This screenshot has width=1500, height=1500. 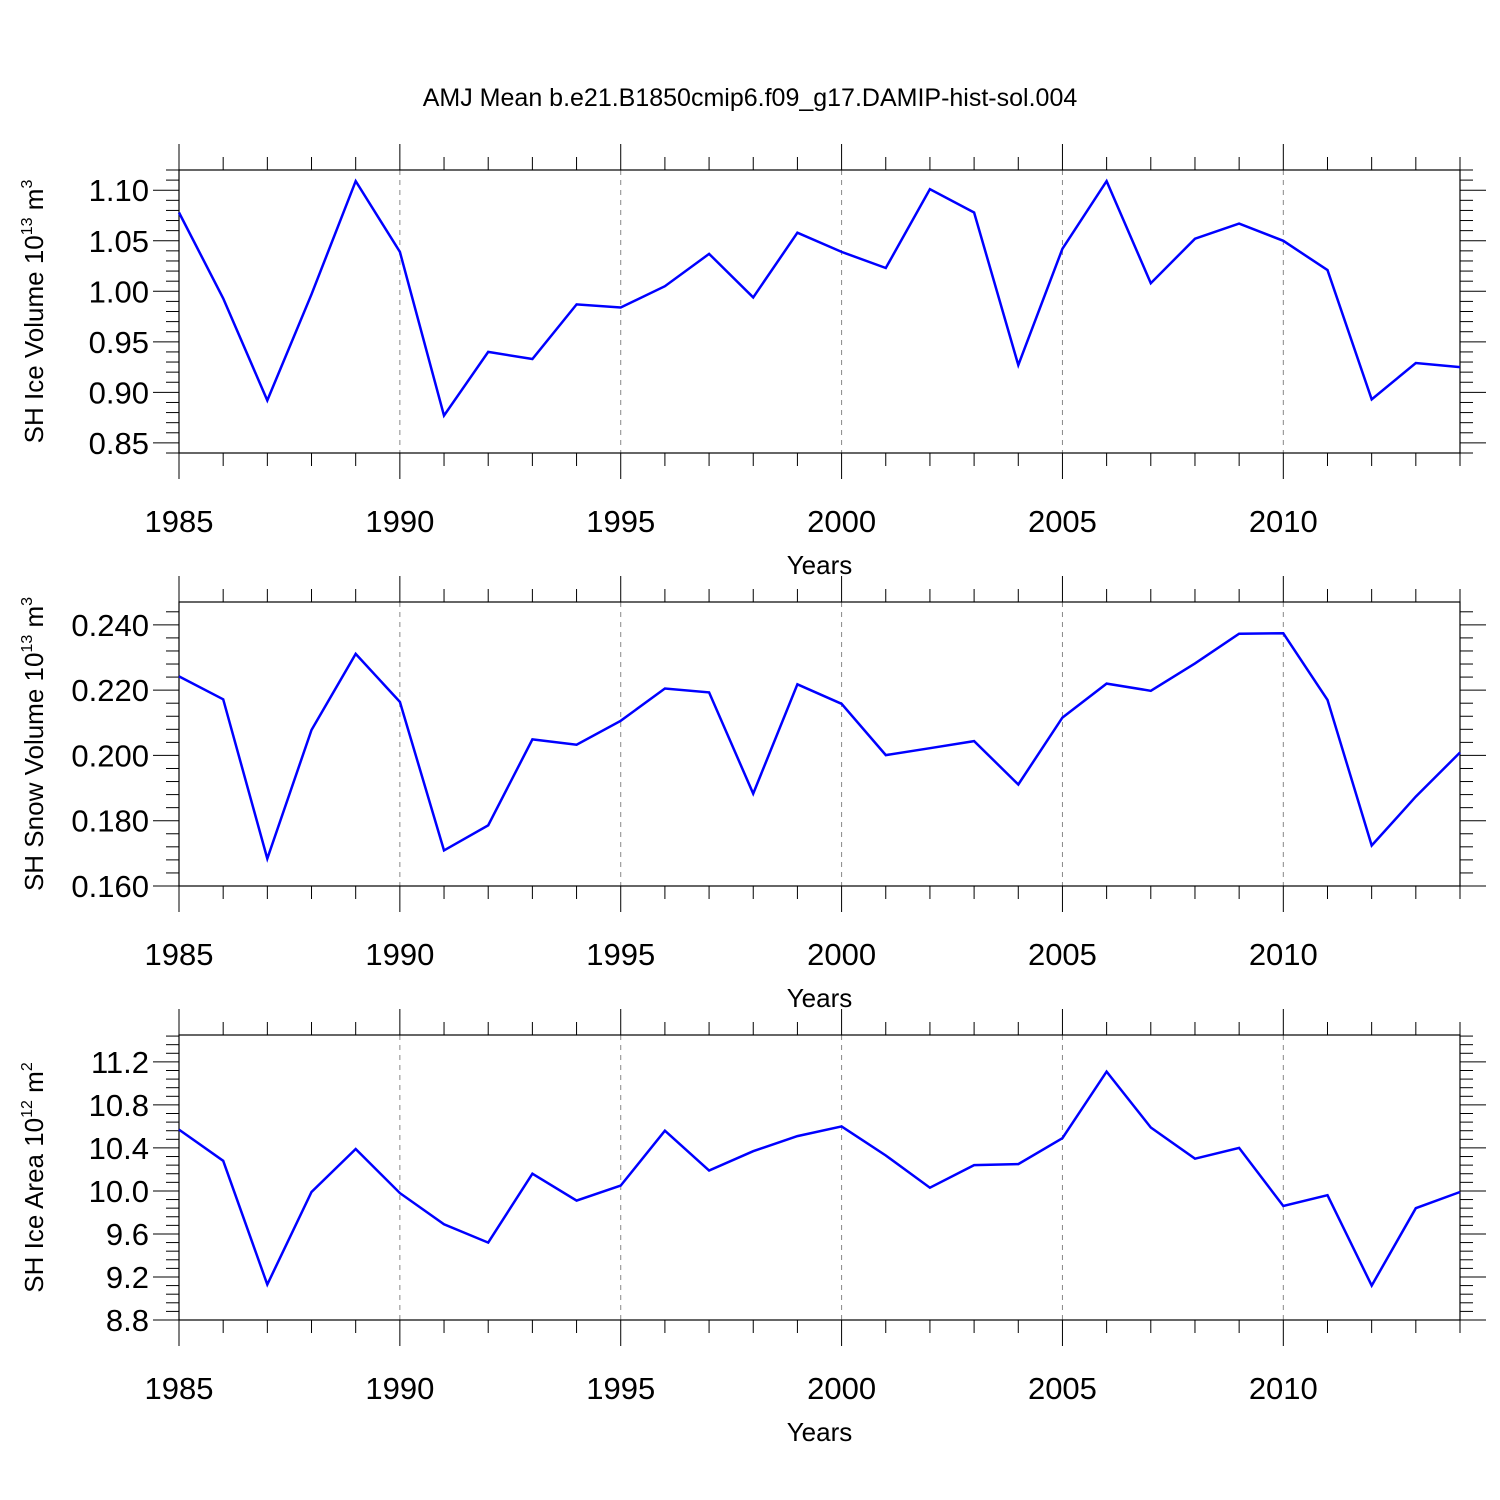 I want to click on y-tick-label: 1.10, so click(x=119, y=190).